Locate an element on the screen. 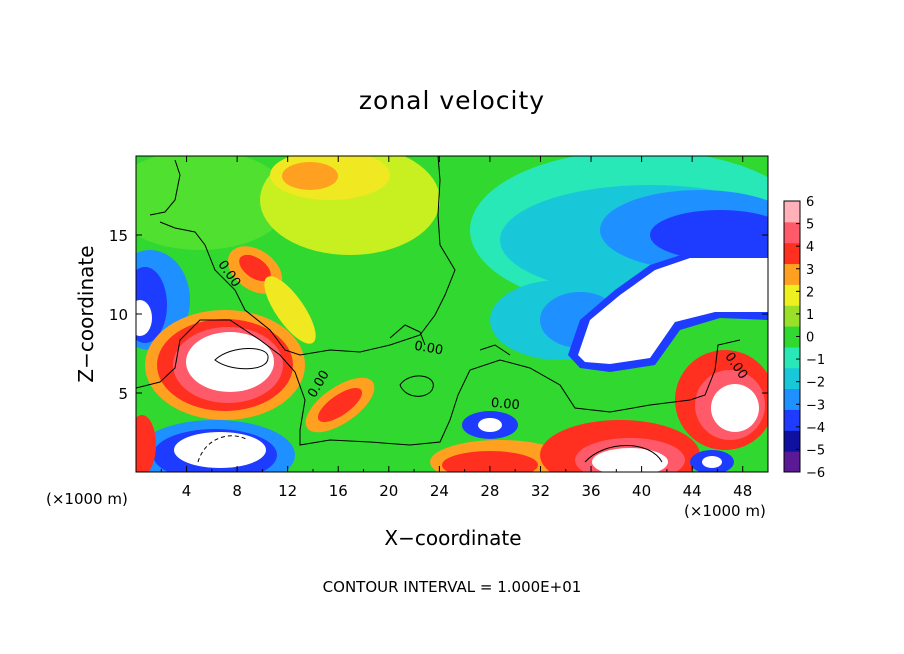 The width and height of the screenshot is (904, 654). x-tick-label: 24 is located at coordinates (439, 491).